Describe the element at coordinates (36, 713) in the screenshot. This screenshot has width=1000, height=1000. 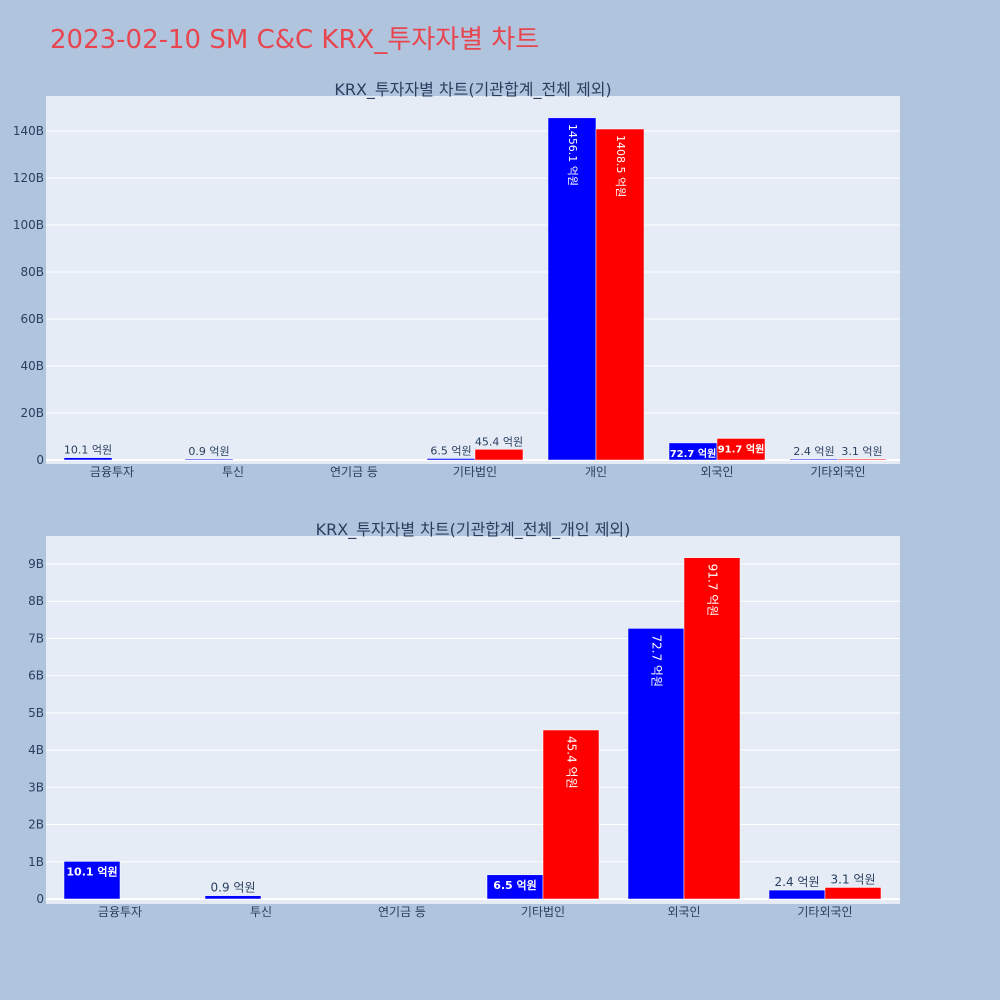
I see `y-tick-label: 5B` at that location.